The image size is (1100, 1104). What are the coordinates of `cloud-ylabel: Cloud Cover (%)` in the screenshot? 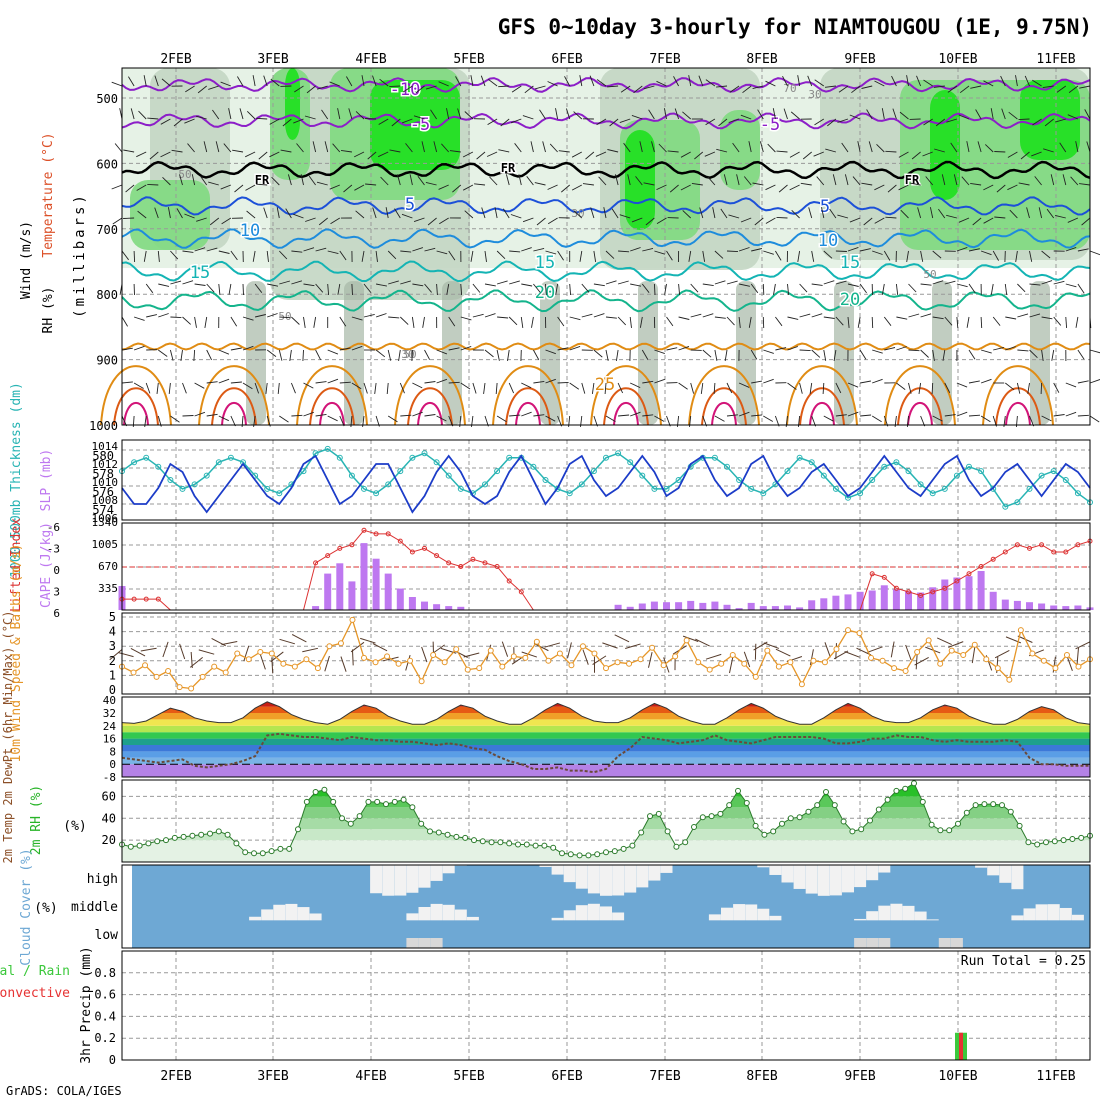 It's located at (26, 906).